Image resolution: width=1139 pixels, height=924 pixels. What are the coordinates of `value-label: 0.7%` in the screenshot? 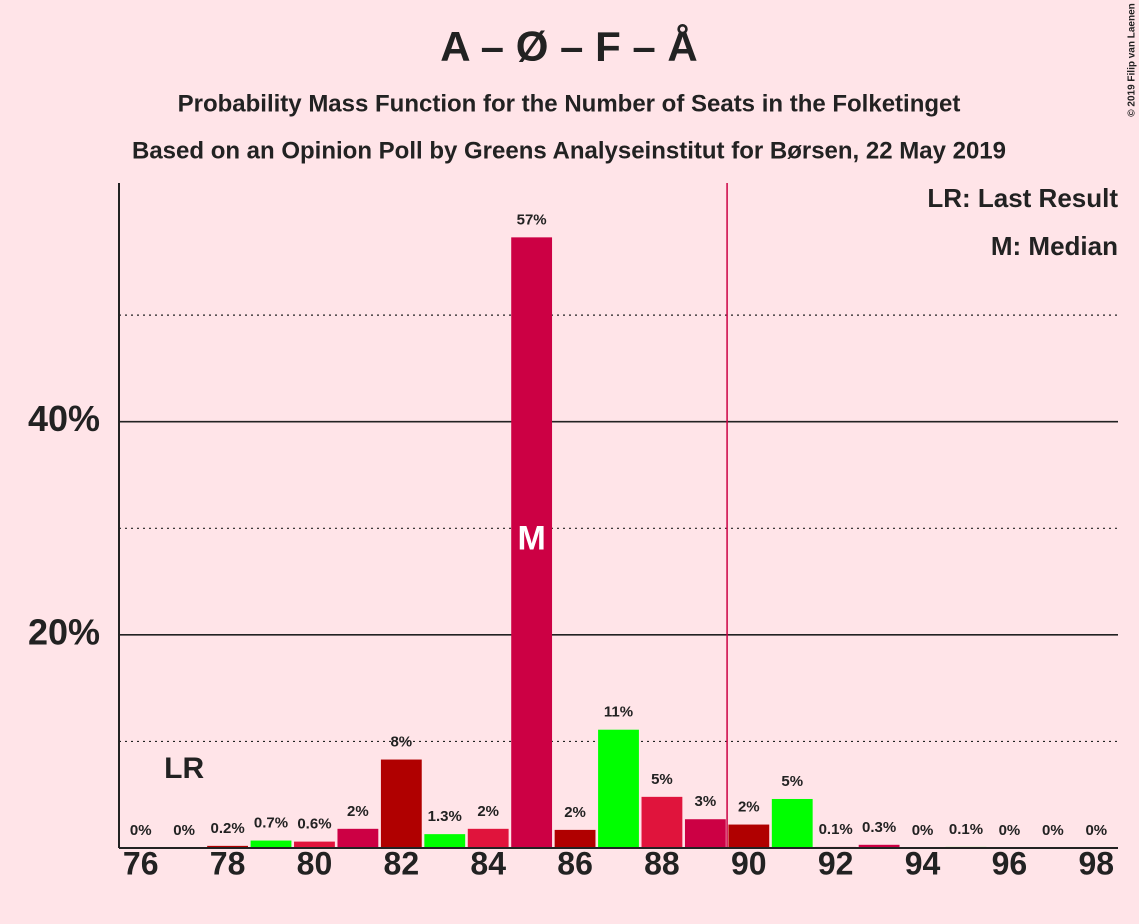 It's located at (271, 823).